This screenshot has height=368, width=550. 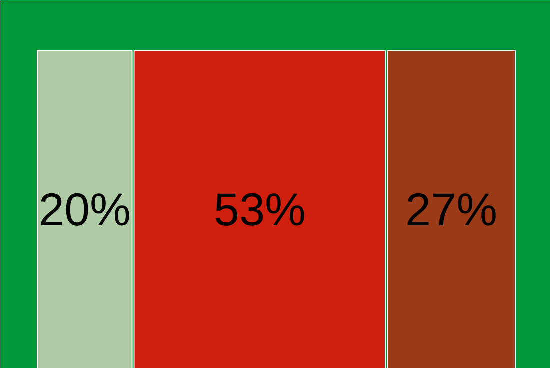 What do you see at coordinates (84, 210) in the screenshot?
I see `data-label: 20%` at bounding box center [84, 210].